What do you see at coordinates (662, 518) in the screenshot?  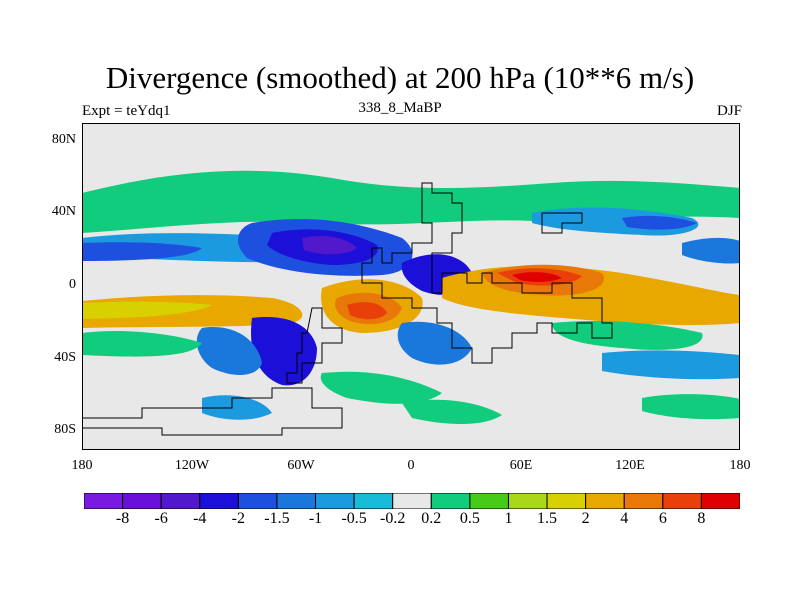 I see `colorbar-label: 6` at bounding box center [662, 518].